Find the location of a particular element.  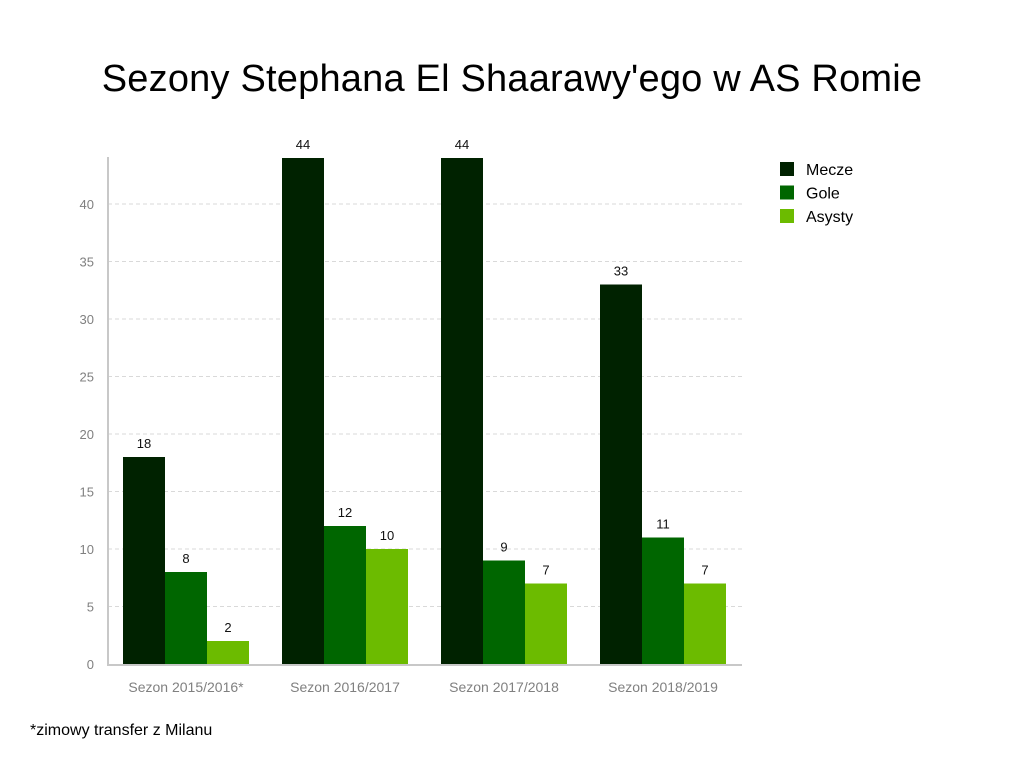

legend-label: Mecze is located at coordinates (829, 170).